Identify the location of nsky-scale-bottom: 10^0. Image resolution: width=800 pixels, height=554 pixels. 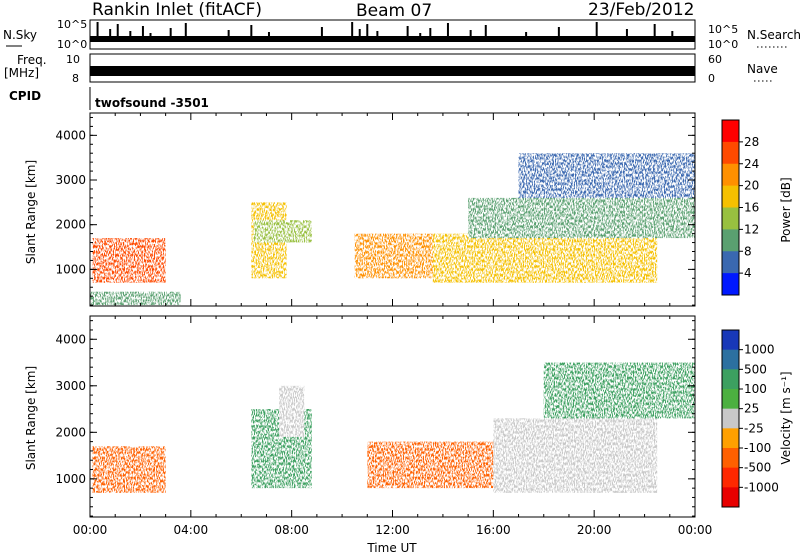
(72, 44).